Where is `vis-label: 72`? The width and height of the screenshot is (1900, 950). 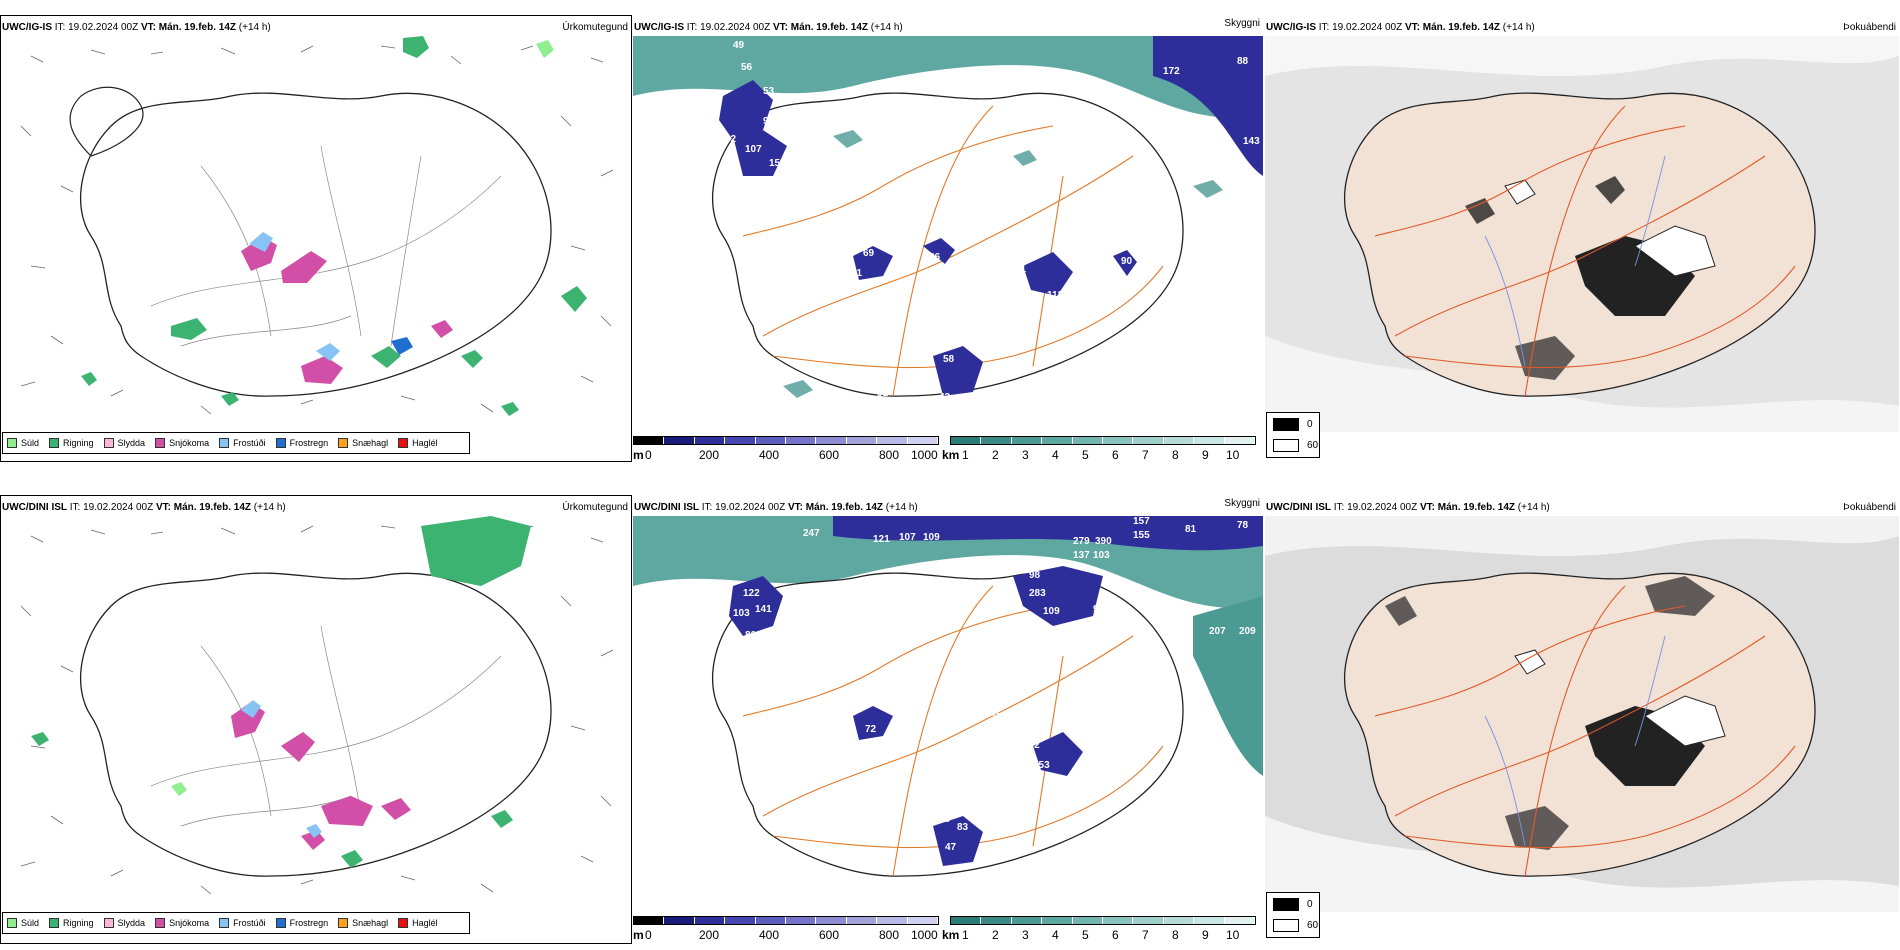 vis-label: 72 is located at coordinates (871, 729).